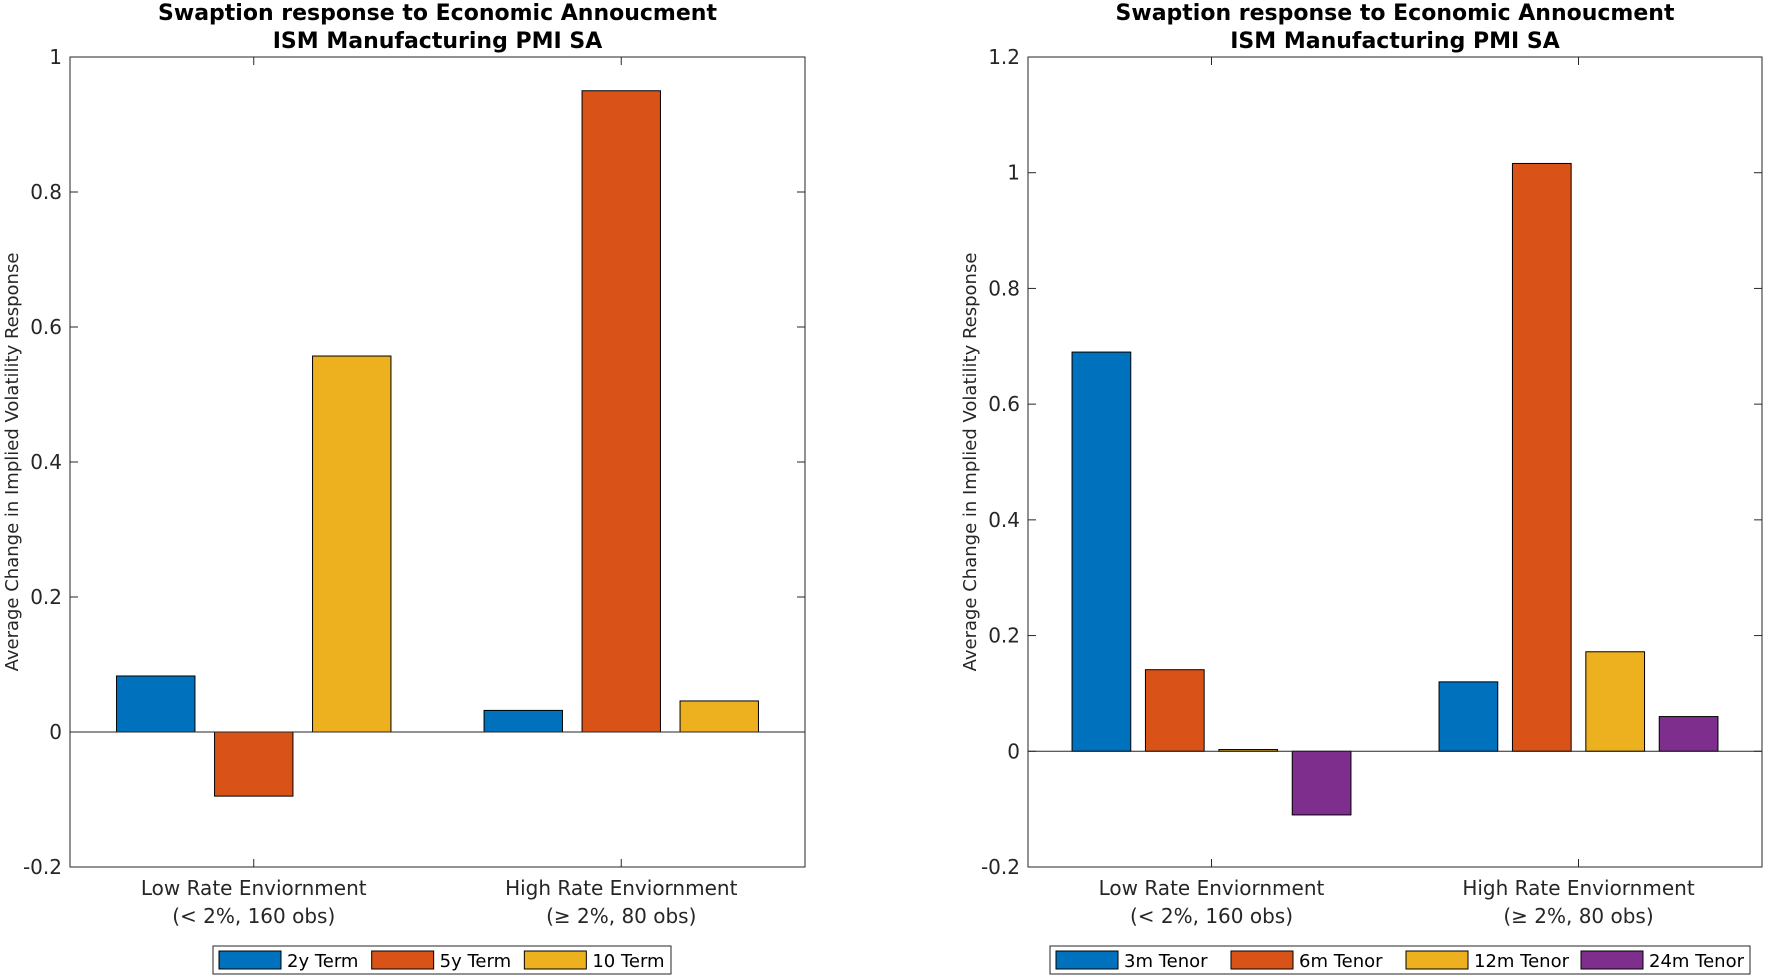 Image resolution: width=1765 pixels, height=977 pixels. I want to click on legend-label: 2y Term, so click(322, 961).